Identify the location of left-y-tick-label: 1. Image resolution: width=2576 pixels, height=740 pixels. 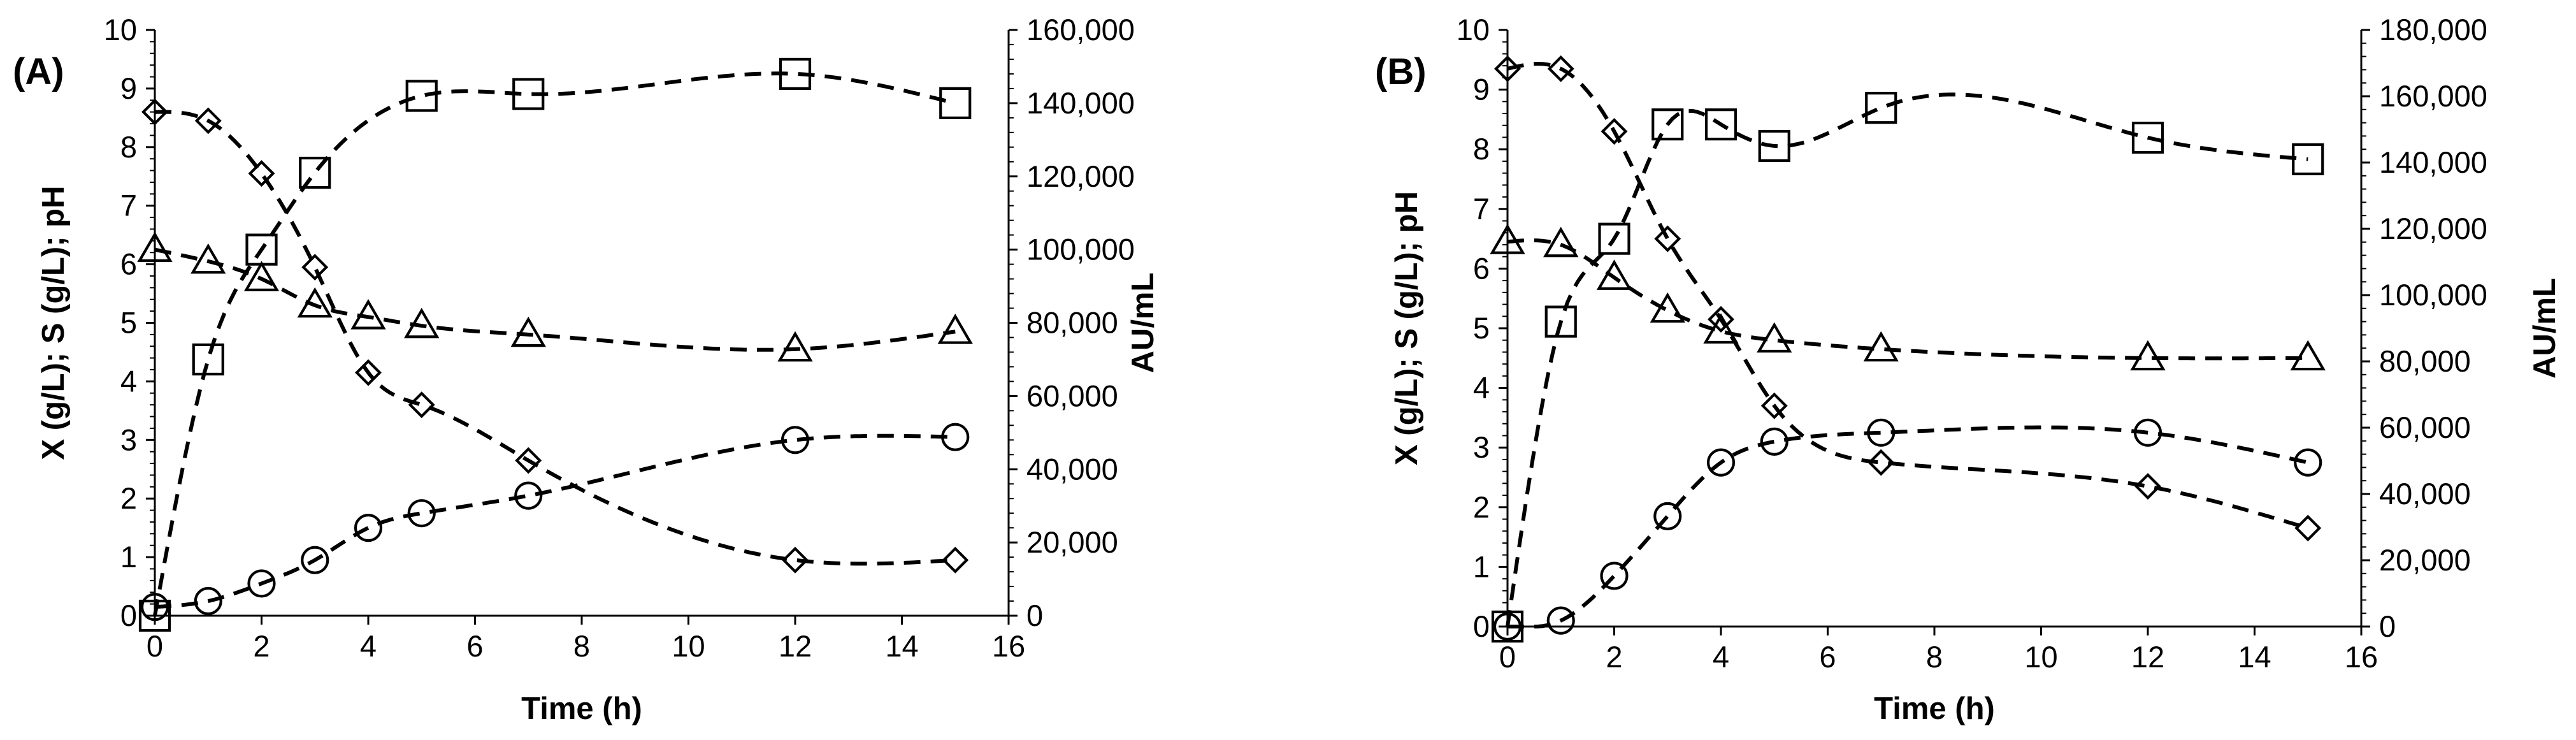
(1481, 566).